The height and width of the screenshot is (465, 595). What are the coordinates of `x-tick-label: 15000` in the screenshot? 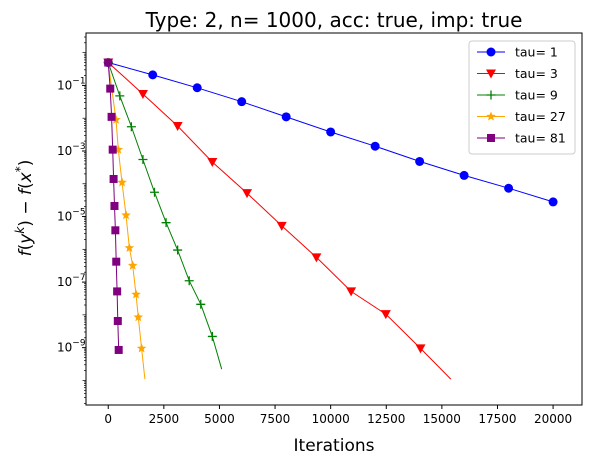 It's located at (442, 419).